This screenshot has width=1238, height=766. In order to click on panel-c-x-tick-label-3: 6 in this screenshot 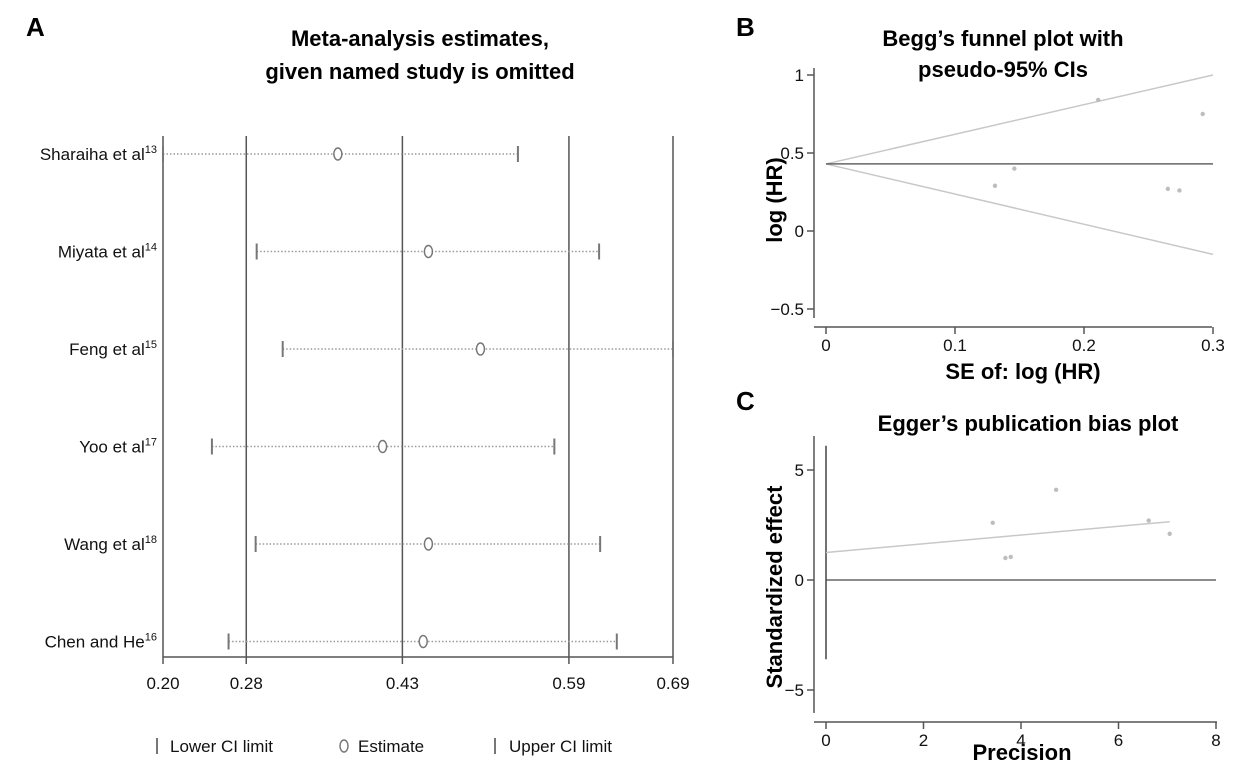, I will do `click(1118, 740)`.